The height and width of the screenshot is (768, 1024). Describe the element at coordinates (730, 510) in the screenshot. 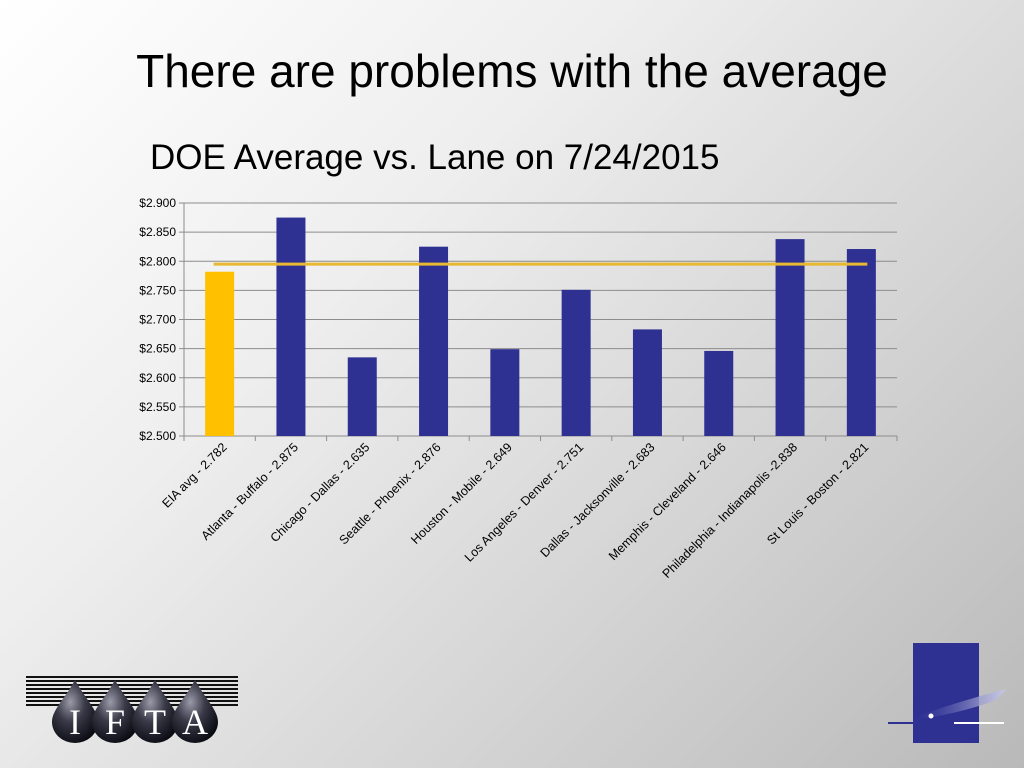

I see `x-tick-label: Philadelphia - Indianapolis -2.838` at that location.